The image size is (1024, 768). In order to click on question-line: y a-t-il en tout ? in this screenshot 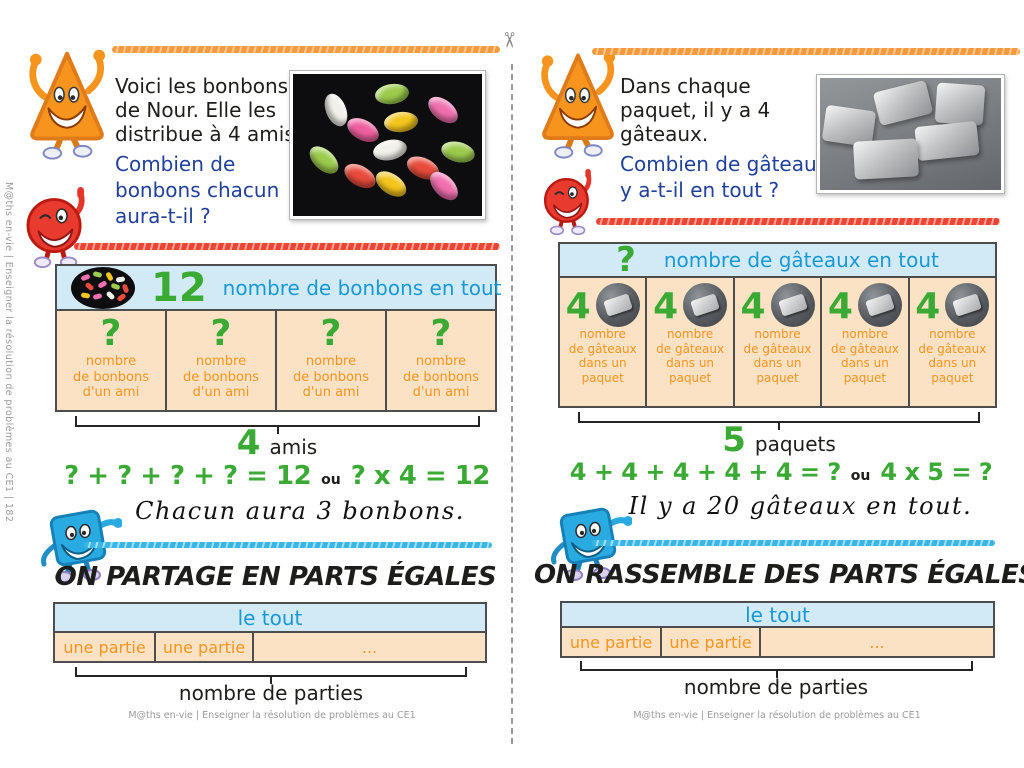, I will do `click(700, 190)`.